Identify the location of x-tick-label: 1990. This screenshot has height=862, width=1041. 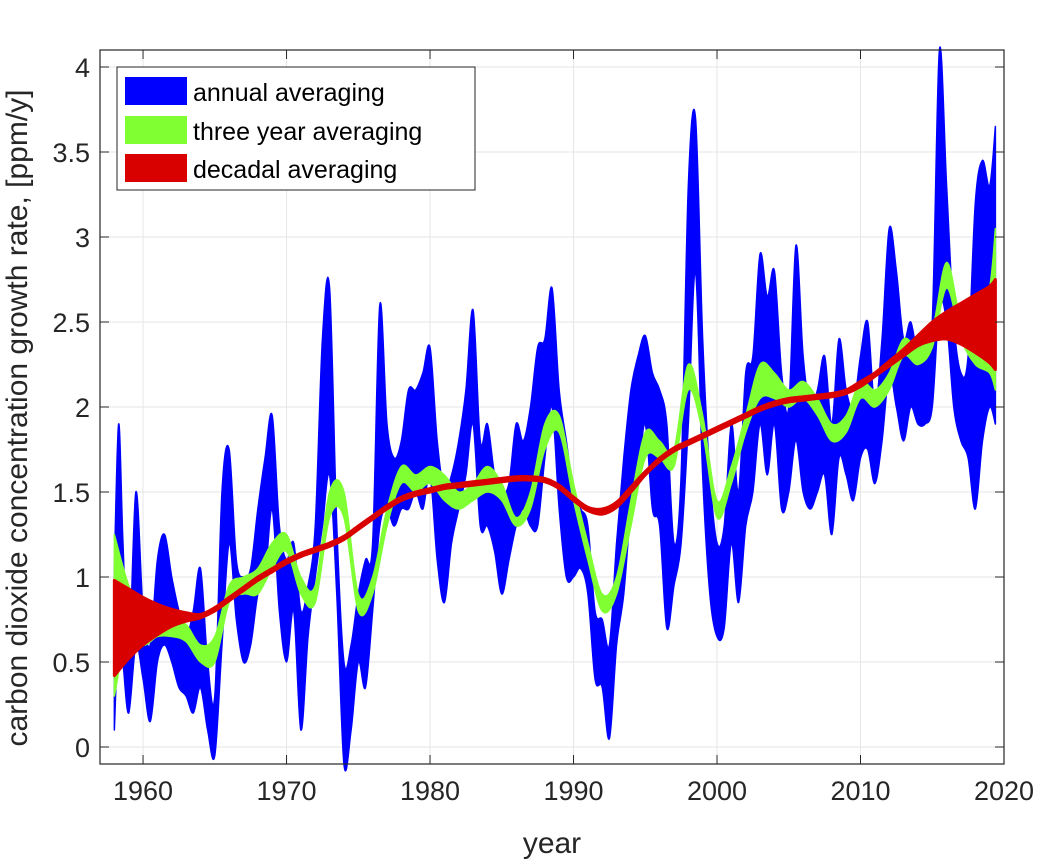
(573, 791).